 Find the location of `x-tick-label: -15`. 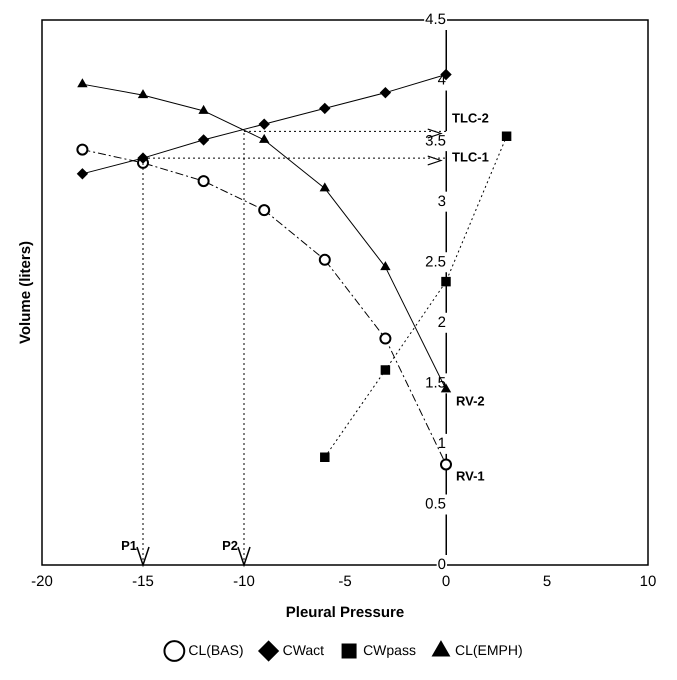

x-tick-label: -15 is located at coordinates (143, 581).